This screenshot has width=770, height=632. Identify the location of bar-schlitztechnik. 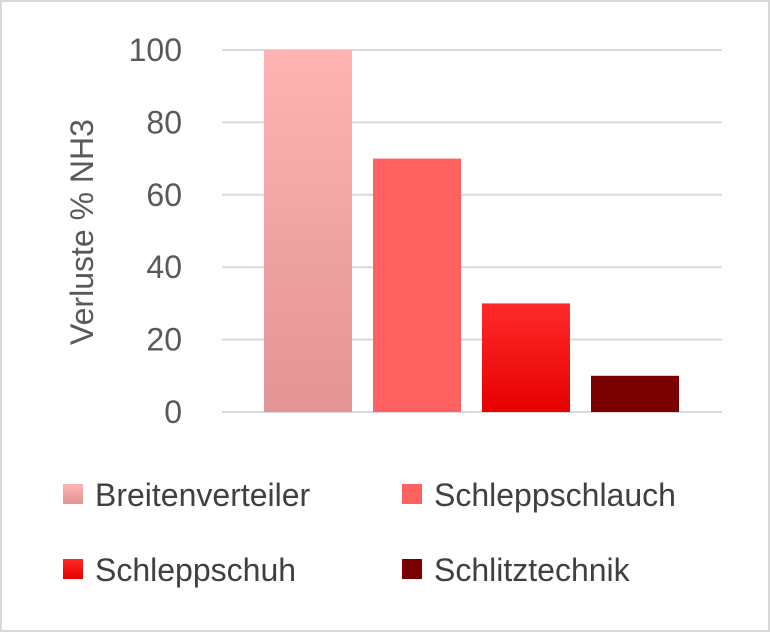
(635, 393).